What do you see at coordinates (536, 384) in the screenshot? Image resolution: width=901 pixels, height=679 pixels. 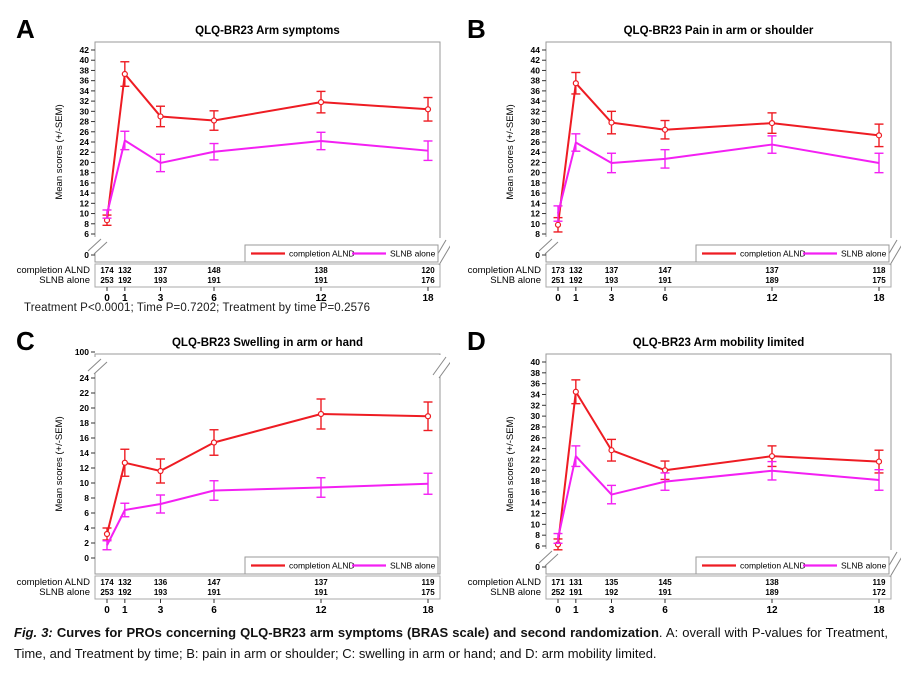 I see `y-tick-label: 36` at bounding box center [536, 384].